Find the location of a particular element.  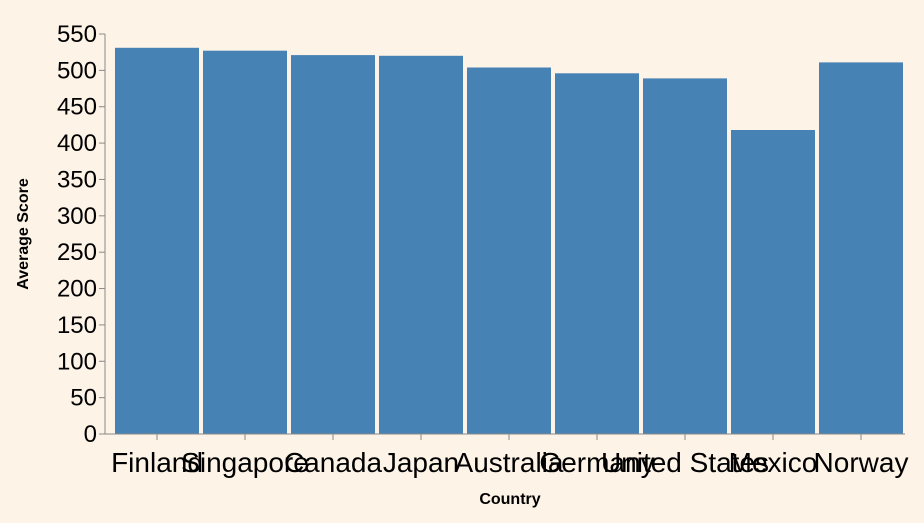

bar-finland is located at coordinates (157, 241).